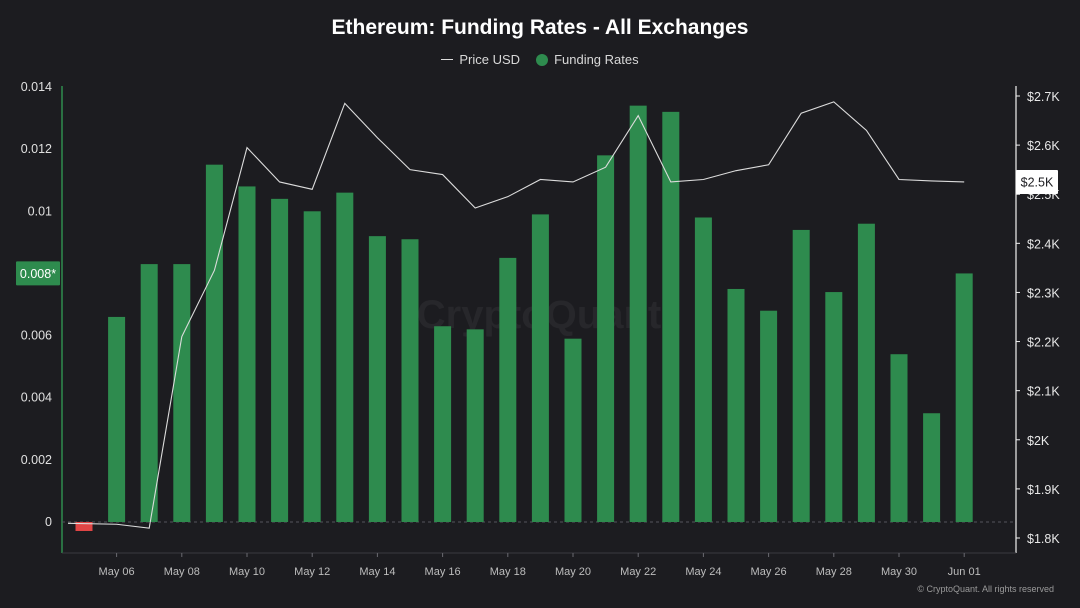 Image resolution: width=1080 pixels, height=608 pixels. I want to click on y-left-tick-label: 0.004, so click(36, 398).